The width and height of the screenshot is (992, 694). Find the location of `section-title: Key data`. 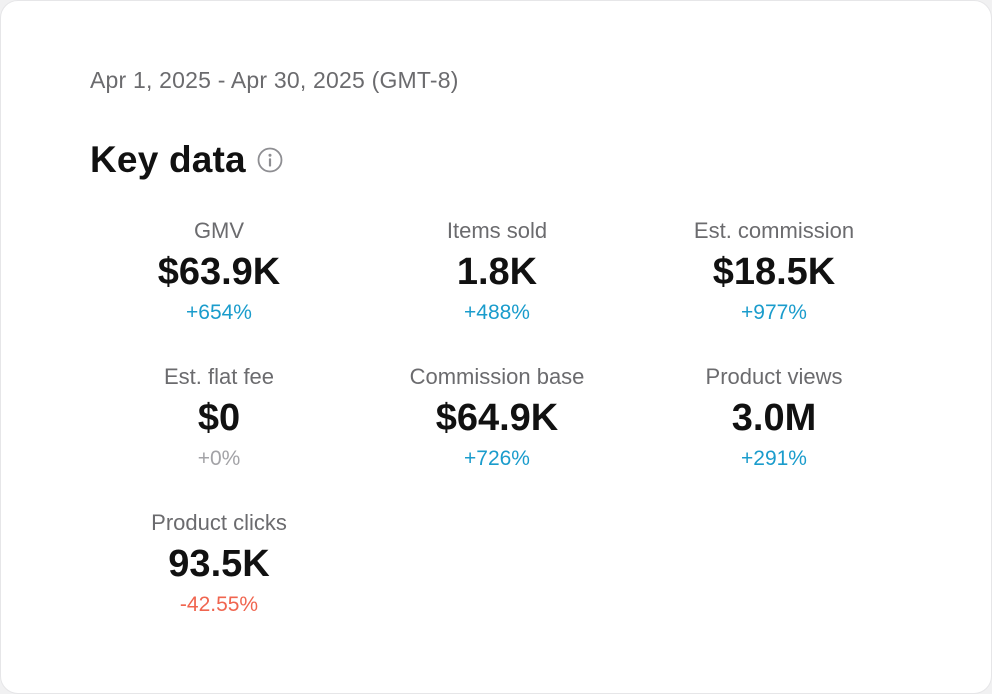

section-title: Key data is located at coordinates (168, 159).